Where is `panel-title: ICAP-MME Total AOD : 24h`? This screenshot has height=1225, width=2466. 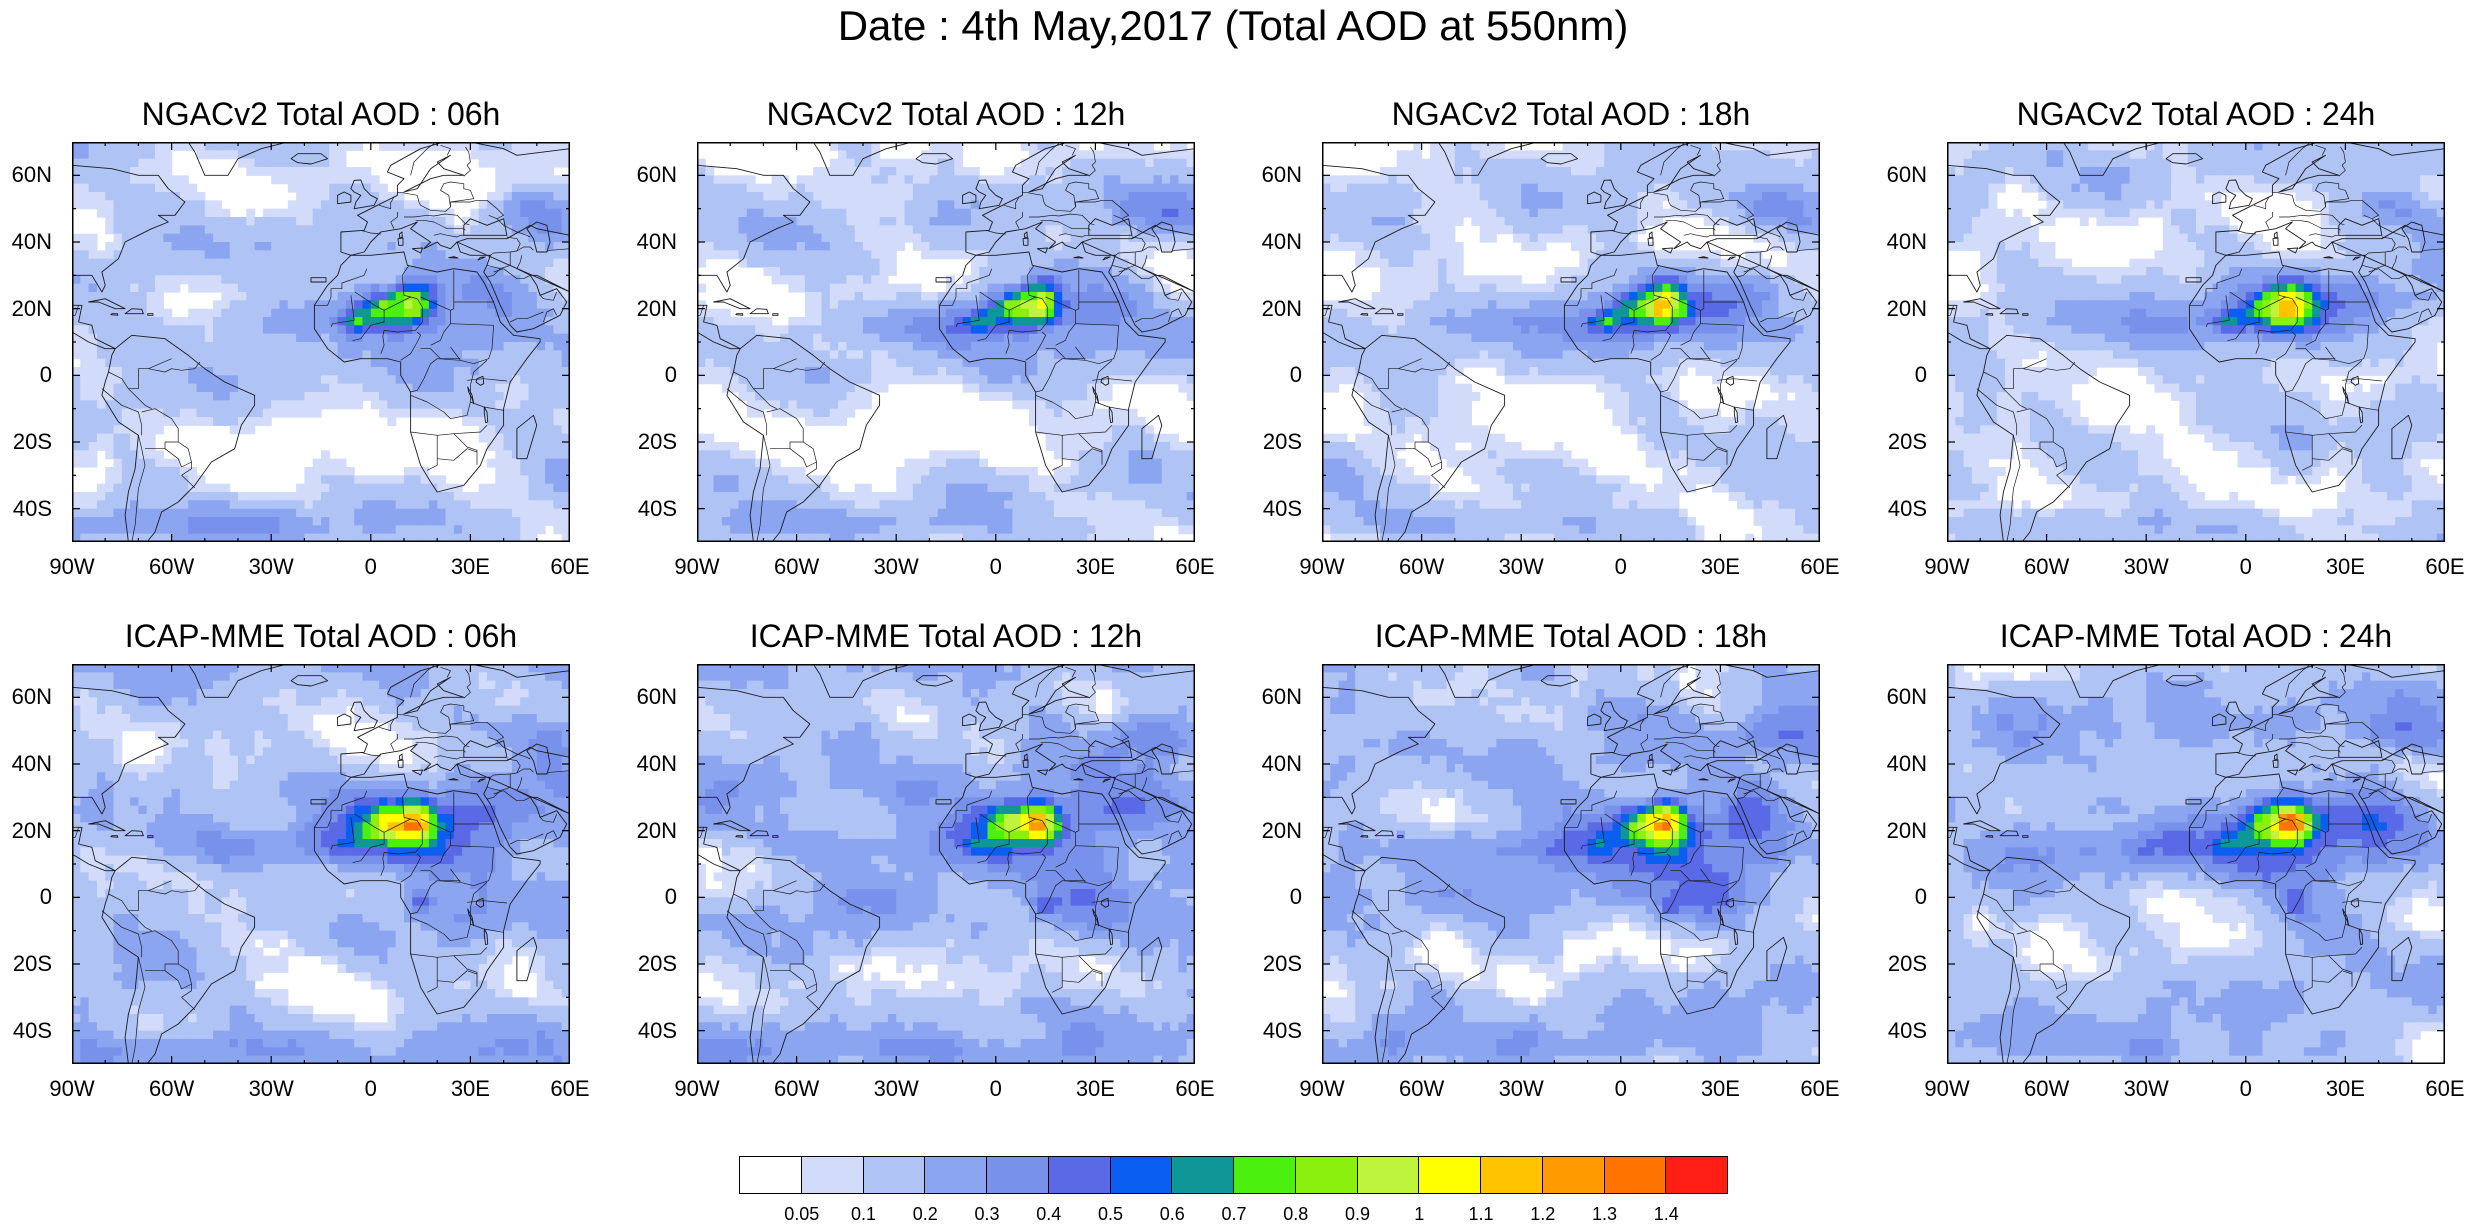
panel-title: ICAP-MME Total AOD : 24h is located at coordinates (2196, 636).